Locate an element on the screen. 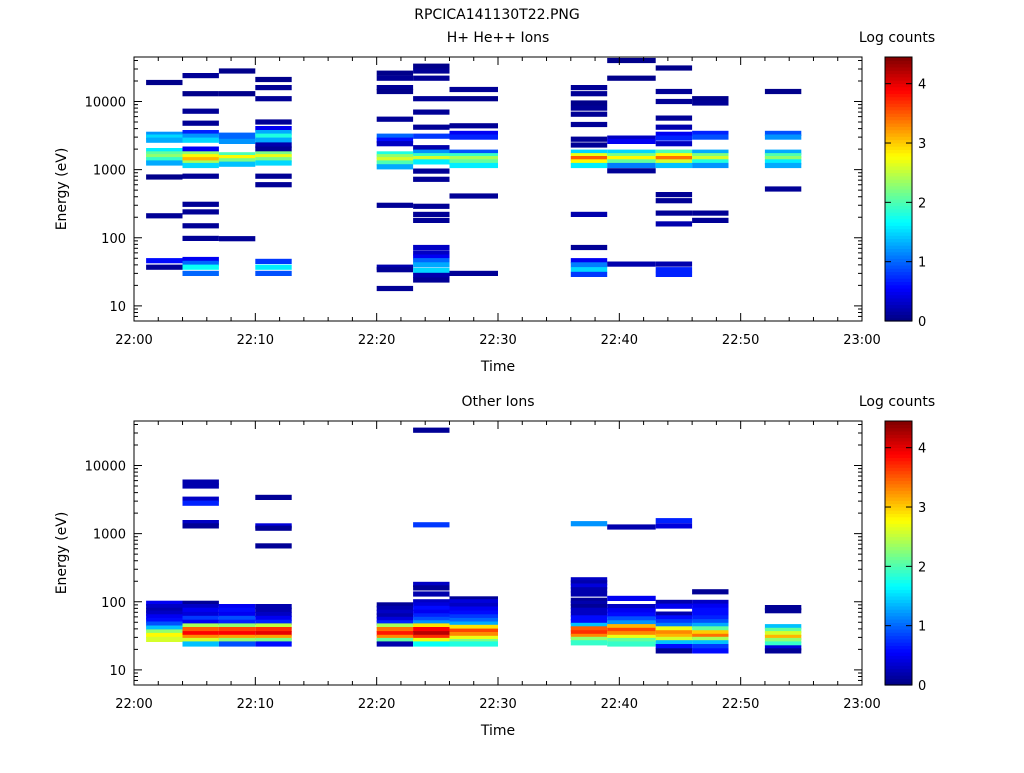 The height and width of the screenshot is (773, 1024). colorbar: 0 1 2 3 4 Log counts is located at coordinates (897, 180).